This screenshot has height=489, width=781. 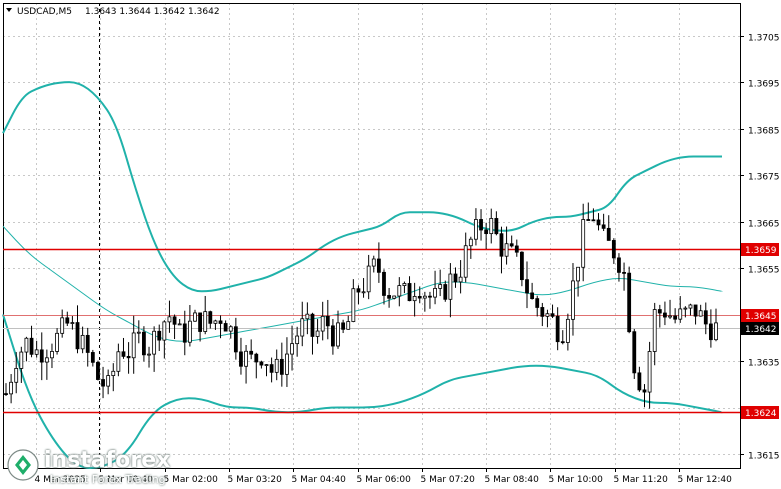 What do you see at coordinates (255, 480) in the screenshot?
I see `x-tick-label: 5 Mar 03:20` at bounding box center [255, 480].